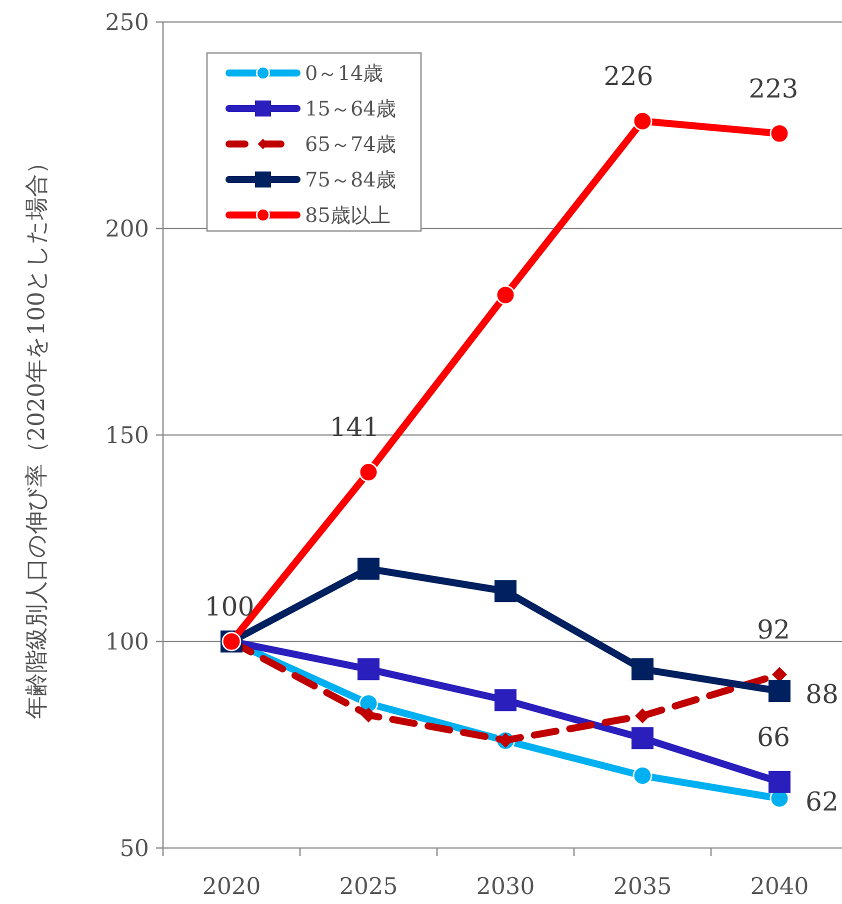 The image size is (842, 904). I want to click on x-tick-label: 2035, so click(642, 887).